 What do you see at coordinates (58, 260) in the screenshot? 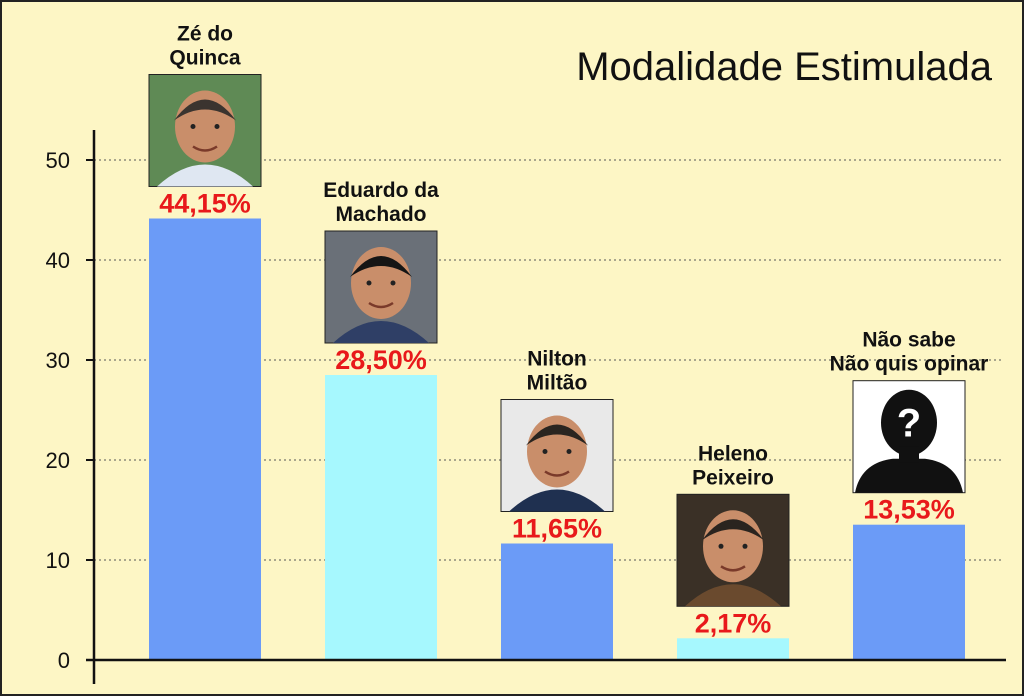
I see `y-tick-label-40: 40` at bounding box center [58, 260].